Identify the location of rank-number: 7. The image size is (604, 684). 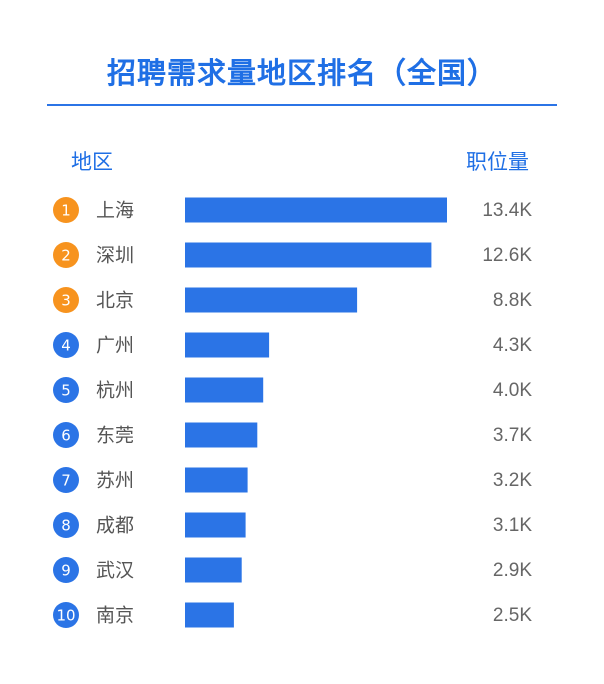
(66, 481).